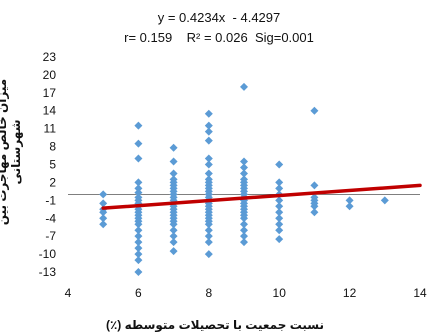  I want to click on y-tick-label: 2, so click(52, 182).